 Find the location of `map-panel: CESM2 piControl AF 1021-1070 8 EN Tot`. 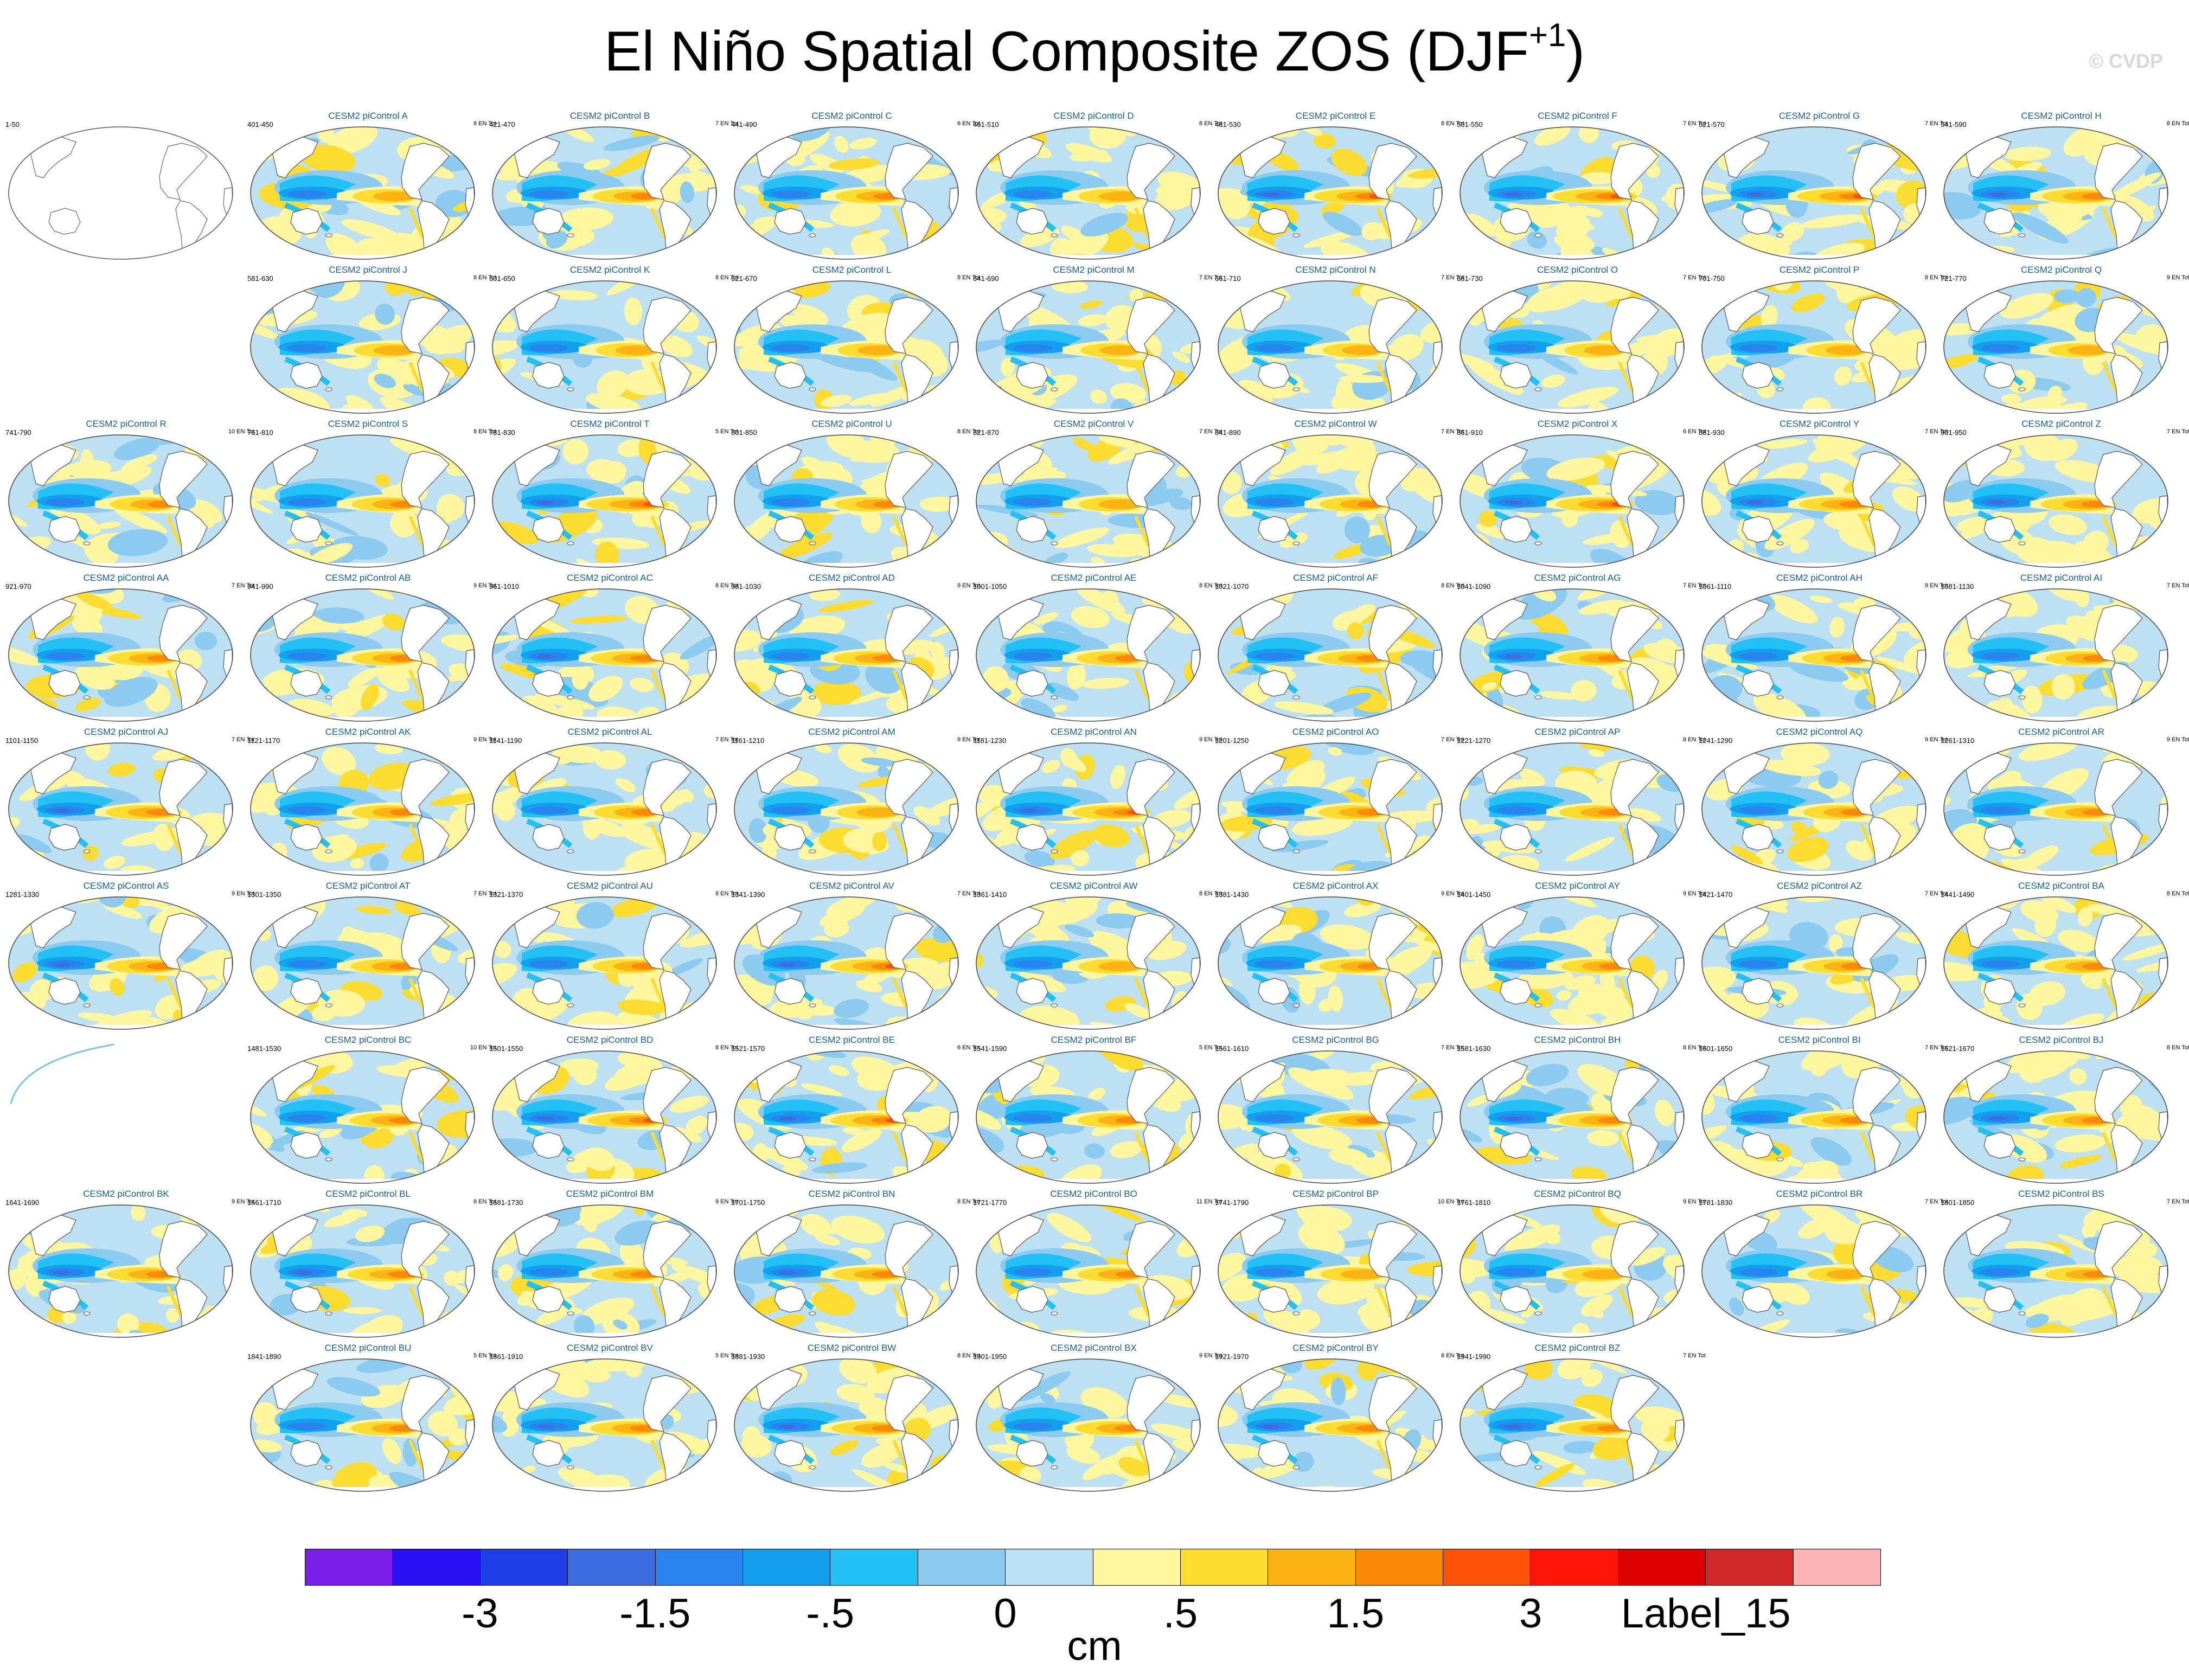

map-panel: CESM2 piControl AF 1021-1070 8 EN Tot is located at coordinates (1339, 650).